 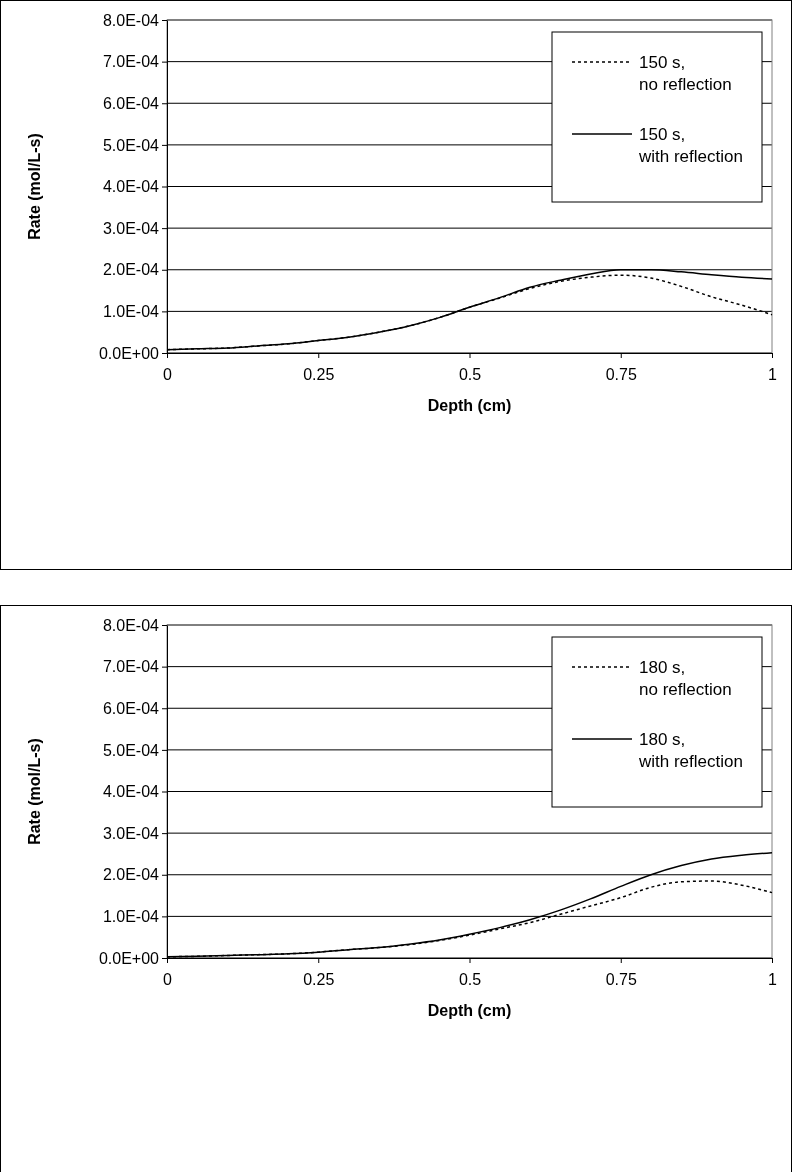 What do you see at coordinates (690, 146) in the screenshot?
I see `legend-label: 150 s, with reflection` at bounding box center [690, 146].